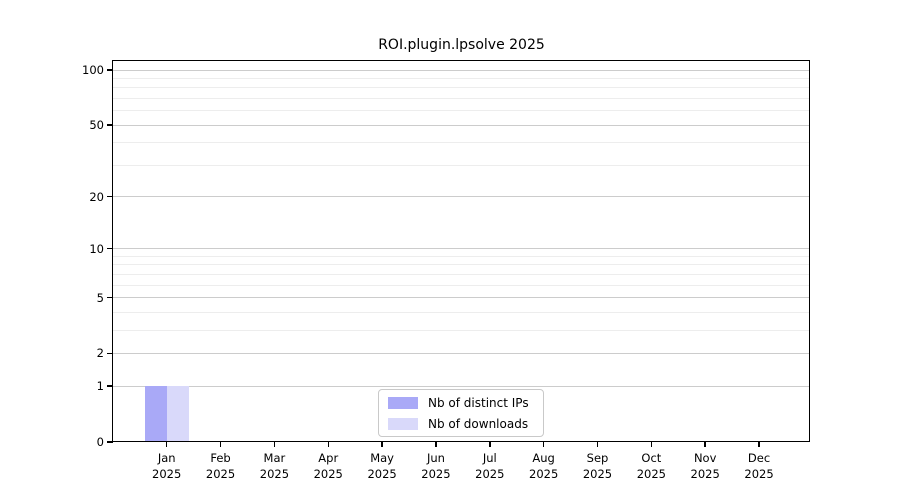  Describe the element at coordinates (167, 466) in the screenshot. I see `x-tick-label-jan: Jan 2025` at that location.